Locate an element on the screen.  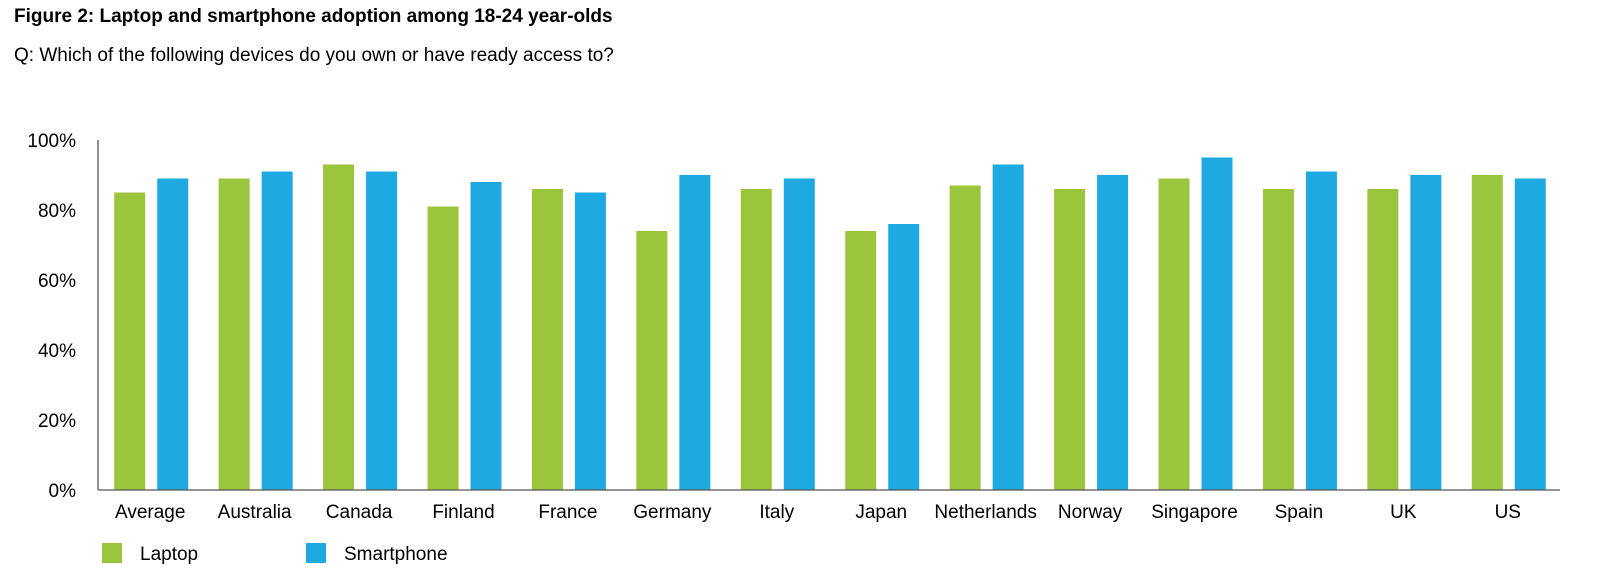
bar-smartphone-italy is located at coordinates (799, 334).